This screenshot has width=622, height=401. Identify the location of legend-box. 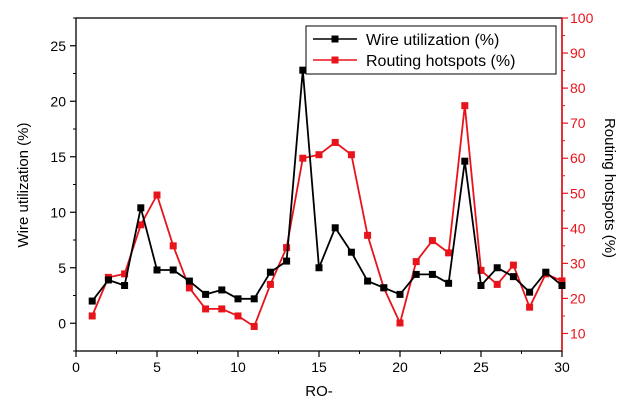
(431, 50).